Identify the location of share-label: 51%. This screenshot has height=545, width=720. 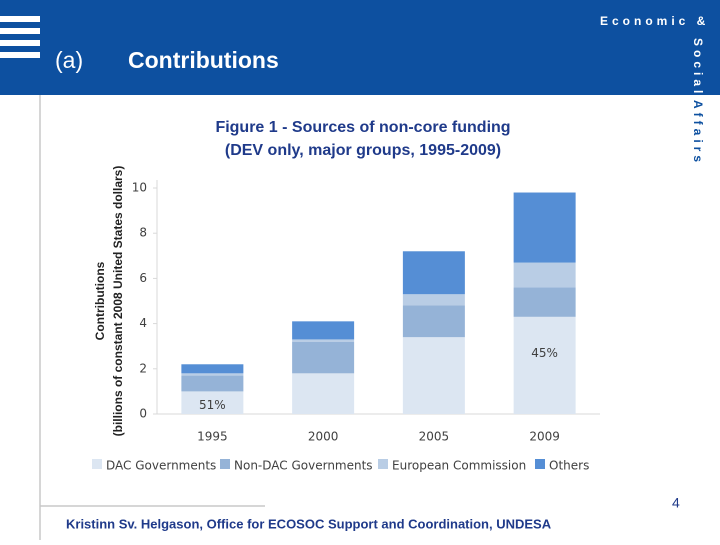
(212, 405).